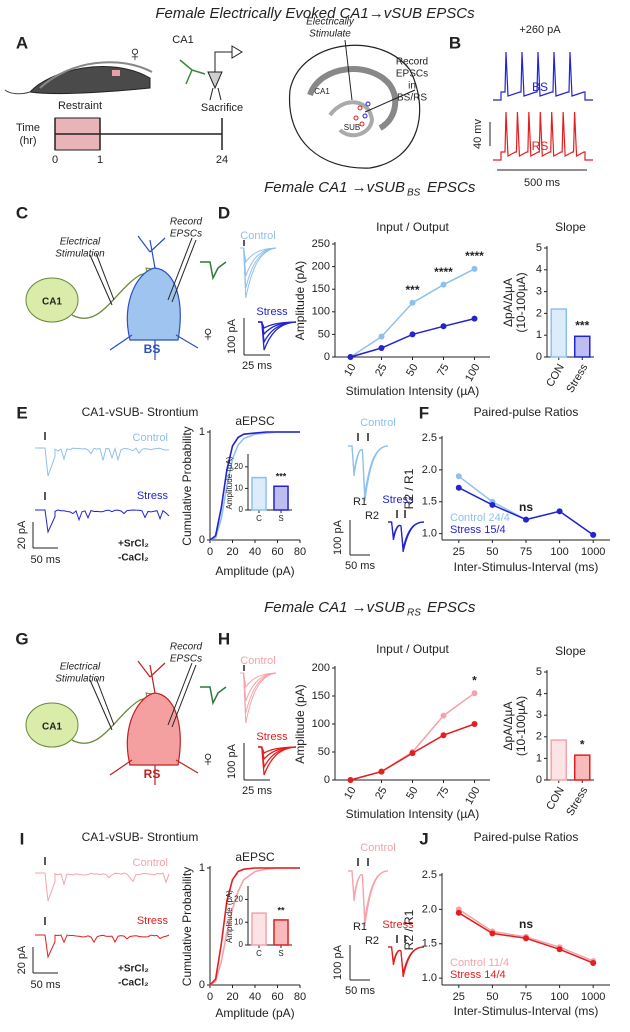  What do you see at coordinates (429, 978) in the screenshot?
I see `y-tick-label: 1.0` at bounding box center [429, 978].